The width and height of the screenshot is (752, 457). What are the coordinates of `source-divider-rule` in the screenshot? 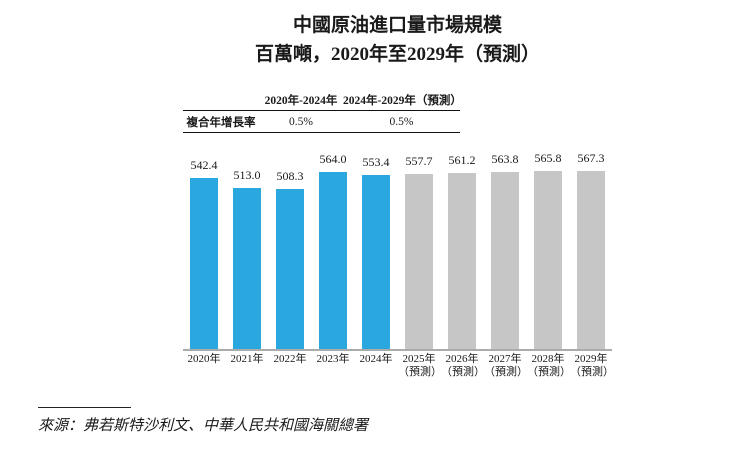 It's located at (84, 407).